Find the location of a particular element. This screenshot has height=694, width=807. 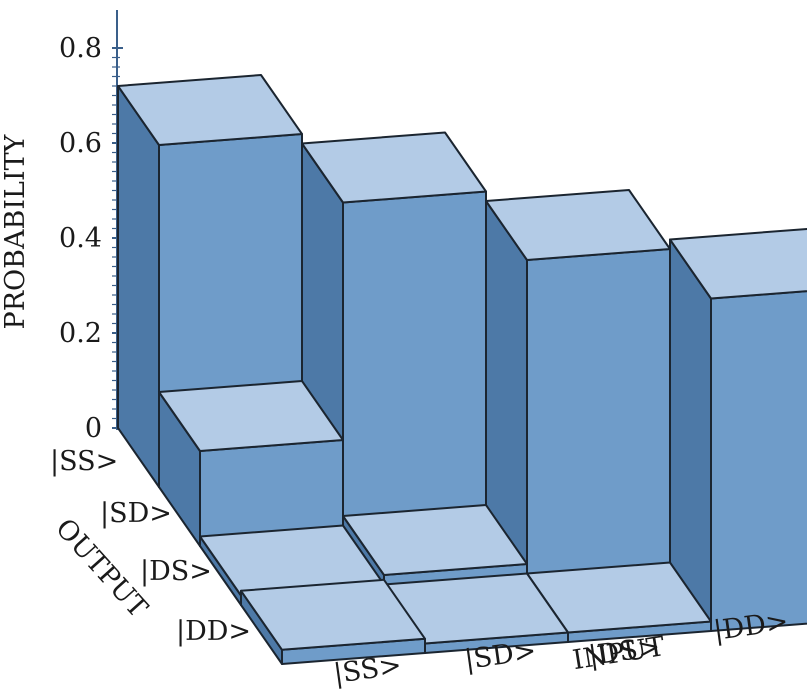

bar-side is located at coordinates (138, 286).